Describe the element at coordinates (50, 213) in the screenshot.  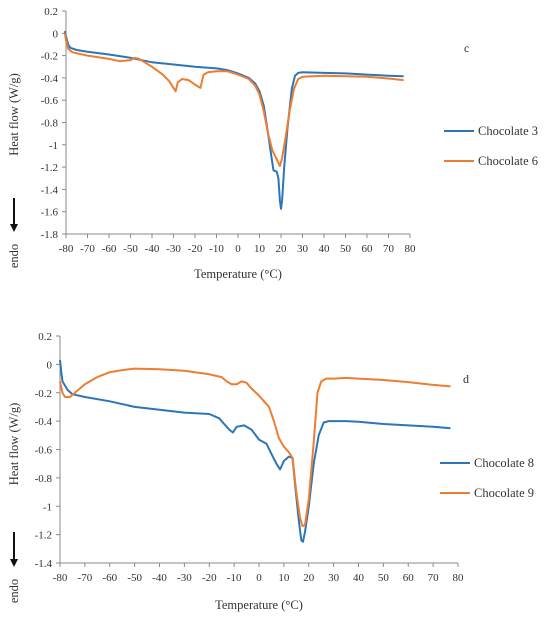
I see `y-tick-label: -1.6` at that location.